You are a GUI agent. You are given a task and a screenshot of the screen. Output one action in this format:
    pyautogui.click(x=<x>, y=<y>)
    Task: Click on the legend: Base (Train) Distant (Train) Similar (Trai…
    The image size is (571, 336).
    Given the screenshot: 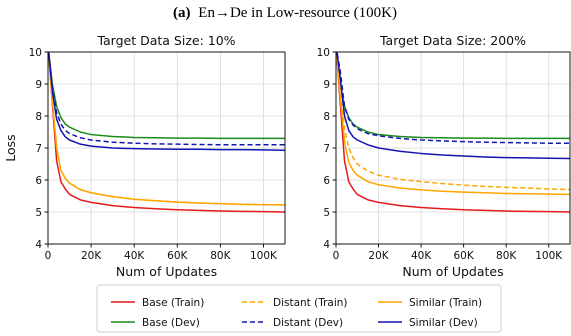 What is the action you would take?
    pyautogui.click(x=299, y=308)
    